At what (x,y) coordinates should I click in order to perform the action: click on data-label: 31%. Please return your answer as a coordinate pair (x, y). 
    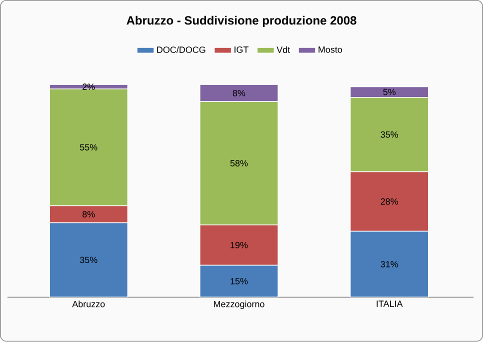
    Looking at the image, I should click on (389, 264).